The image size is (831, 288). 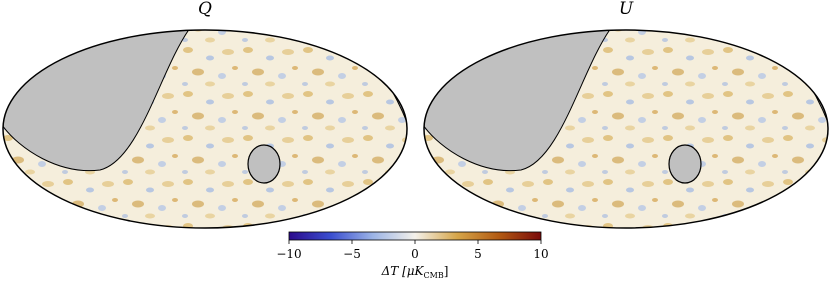 What do you see at coordinates (288, 254) in the screenshot?
I see `colorbar-tick-label: −10` at bounding box center [288, 254].